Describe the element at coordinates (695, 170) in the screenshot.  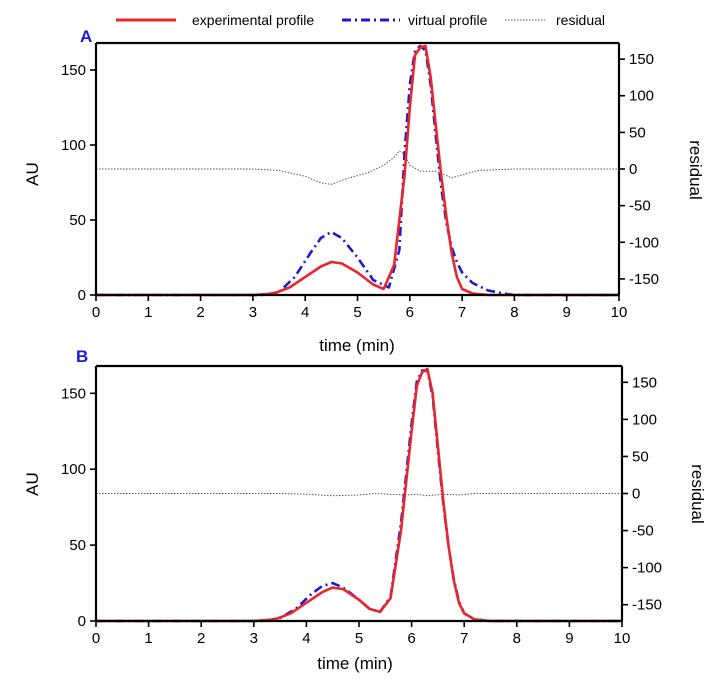
I see `y2-axis-title-a: residual` at that location.